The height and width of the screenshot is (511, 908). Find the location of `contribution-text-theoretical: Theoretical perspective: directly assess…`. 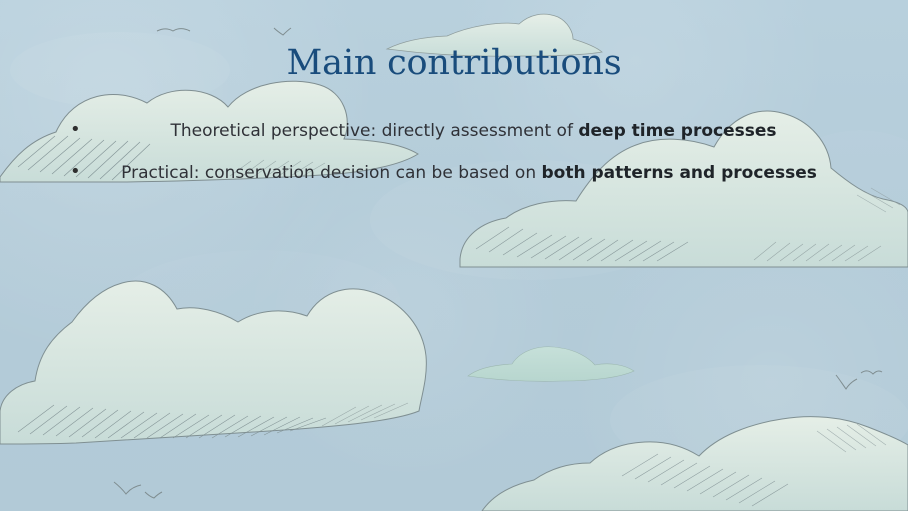

contribution-text-theoretical: Theoretical perspective: directly assess… is located at coordinates (454, 131).